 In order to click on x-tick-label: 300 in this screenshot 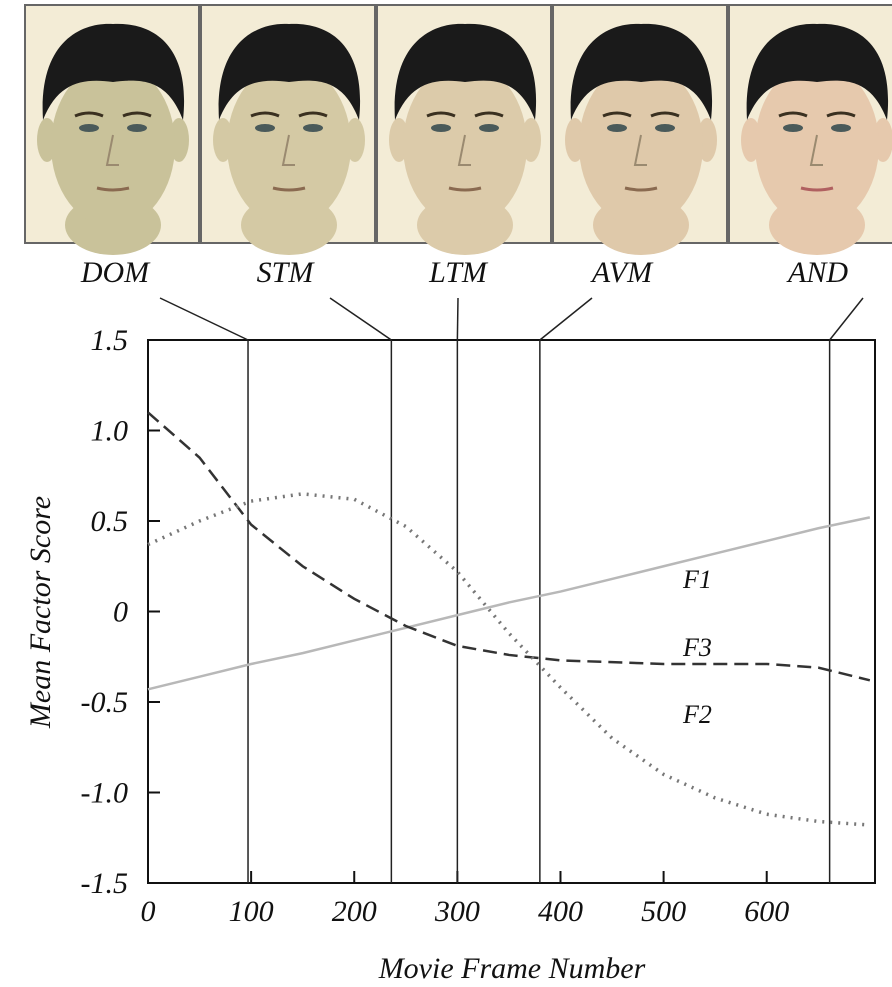, I will do `click(457, 911)`.